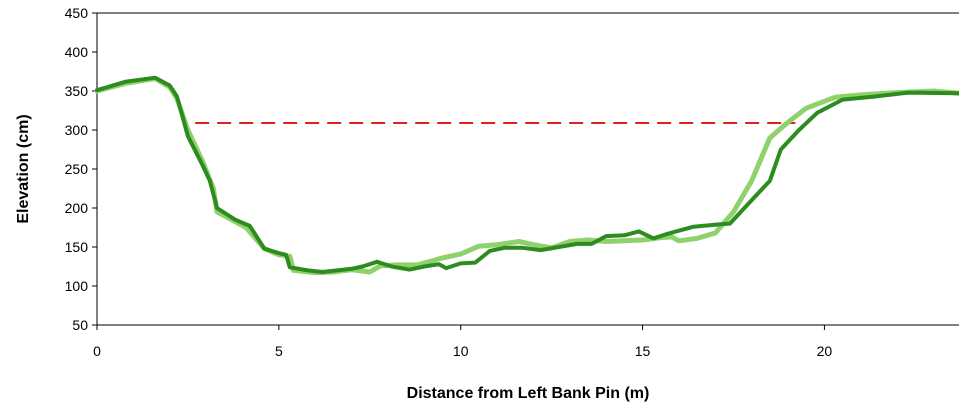 The height and width of the screenshot is (408, 959). What do you see at coordinates (77, 52) in the screenshot?
I see `y-tick-label: 400` at bounding box center [77, 52].